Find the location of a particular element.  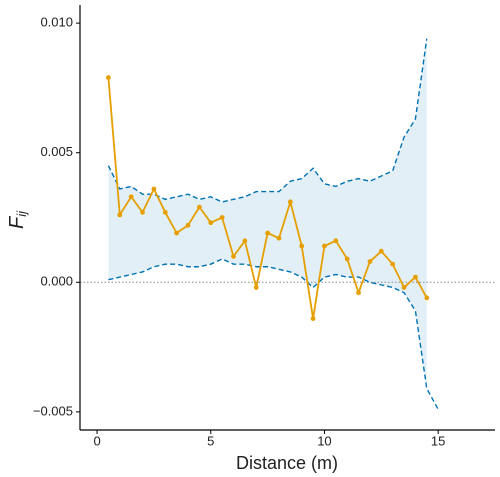

x-tick-label: 10 is located at coordinates (324, 440).